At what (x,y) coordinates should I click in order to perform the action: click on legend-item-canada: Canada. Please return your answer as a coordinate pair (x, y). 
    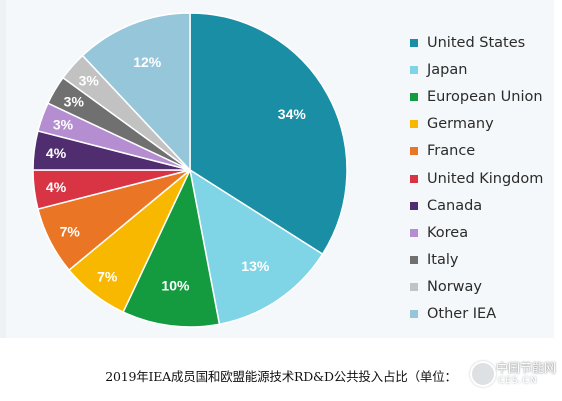
    Looking at the image, I should click on (478, 205).